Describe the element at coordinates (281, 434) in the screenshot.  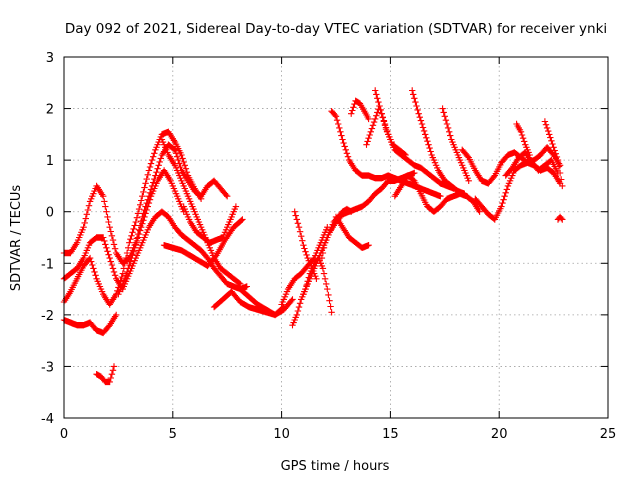
I see `x-tick-label: 10` at that location.